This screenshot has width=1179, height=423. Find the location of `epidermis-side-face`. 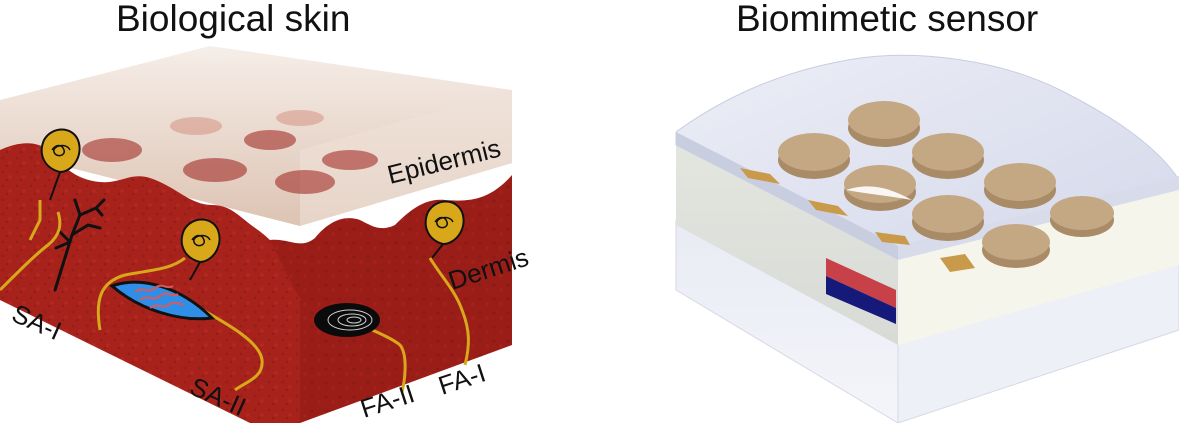

epidermis-side-face is located at coordinates (406, 158).